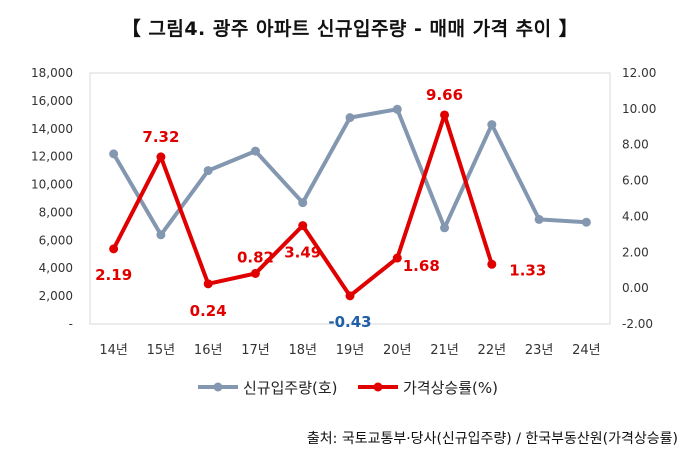 The width and height of the screenshot is (700, 468). What do you see at coordinates (52, 73) in the screenshot?
I see `left-tick-label: 18,000` at bounding box center [52, 73].